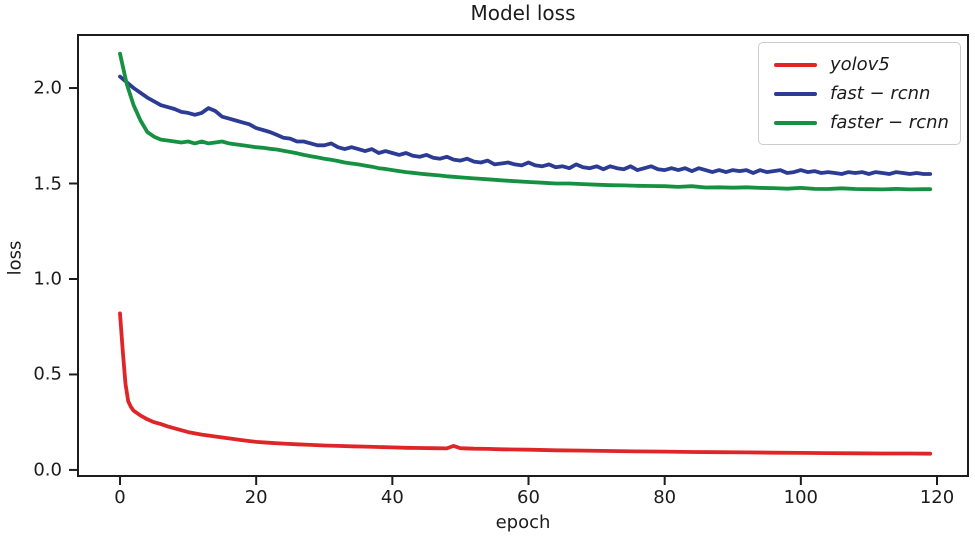 Image resolution: width=975 pixels, height=543 pixels. I want to click on x-tick-label: 40, so click(392, 497).